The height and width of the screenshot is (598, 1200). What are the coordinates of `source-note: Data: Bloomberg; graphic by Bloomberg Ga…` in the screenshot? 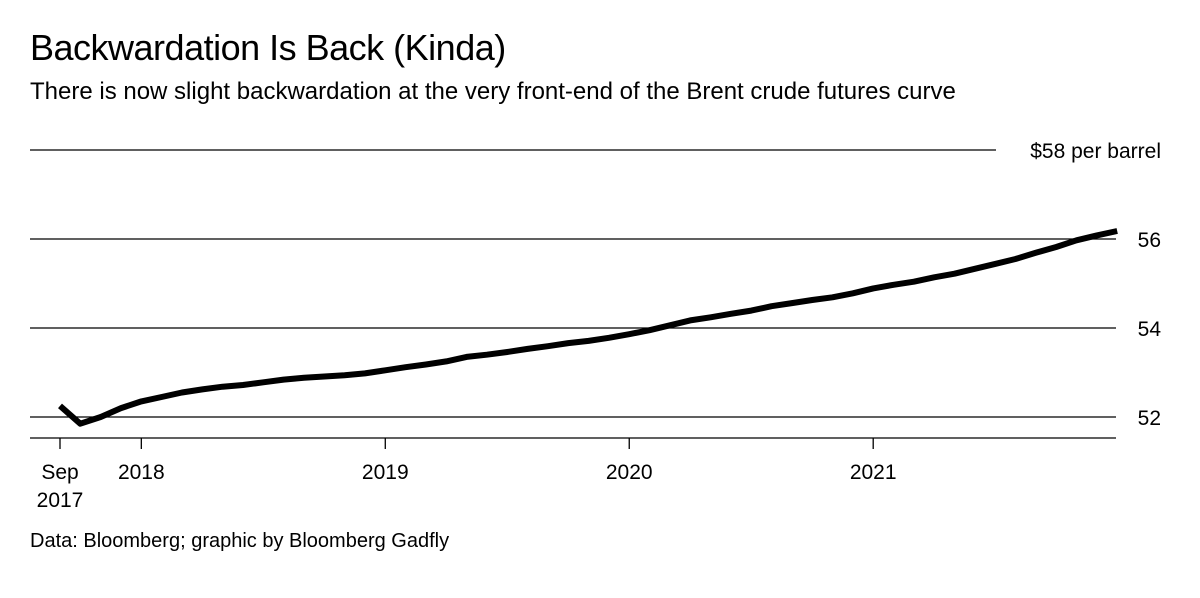 It's located at (240, 541).